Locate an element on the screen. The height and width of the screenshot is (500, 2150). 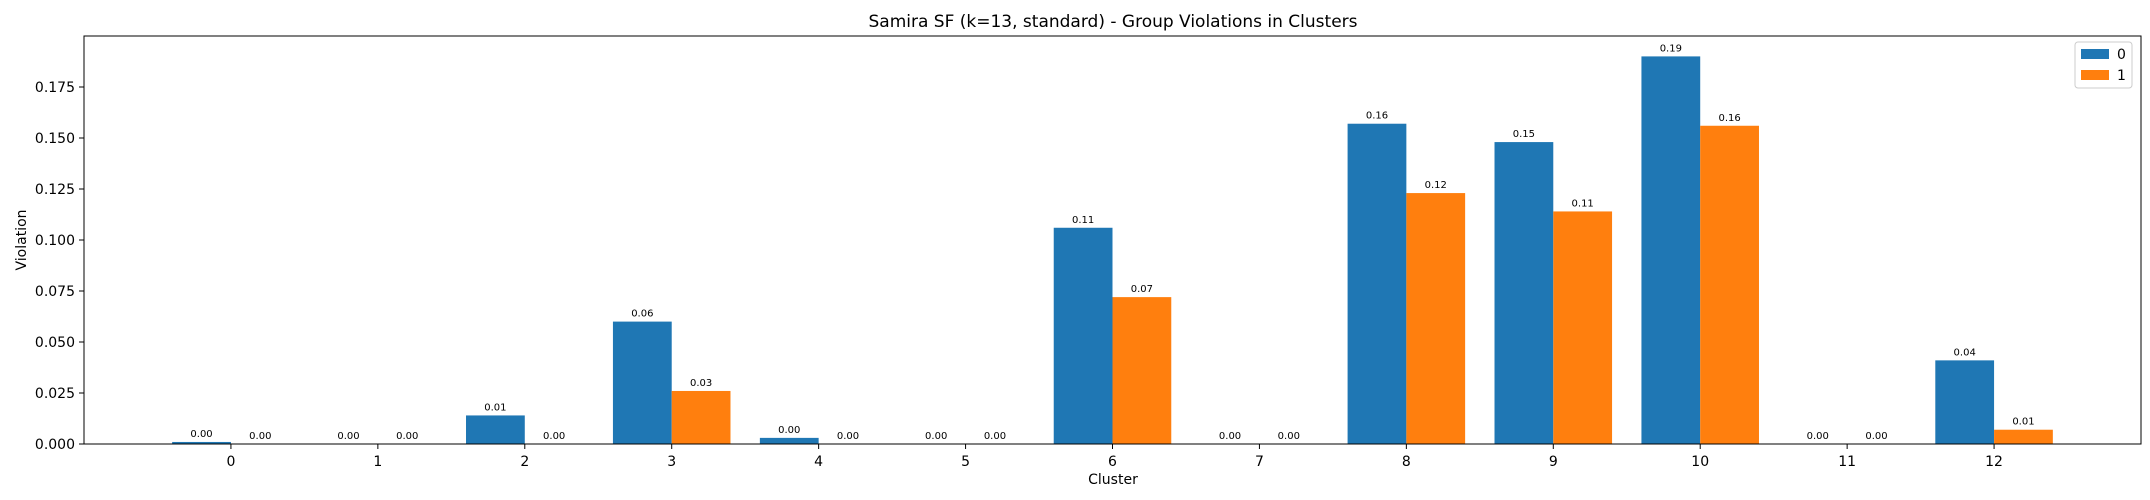
legend: 01 is located at coordinates (2103, 65).